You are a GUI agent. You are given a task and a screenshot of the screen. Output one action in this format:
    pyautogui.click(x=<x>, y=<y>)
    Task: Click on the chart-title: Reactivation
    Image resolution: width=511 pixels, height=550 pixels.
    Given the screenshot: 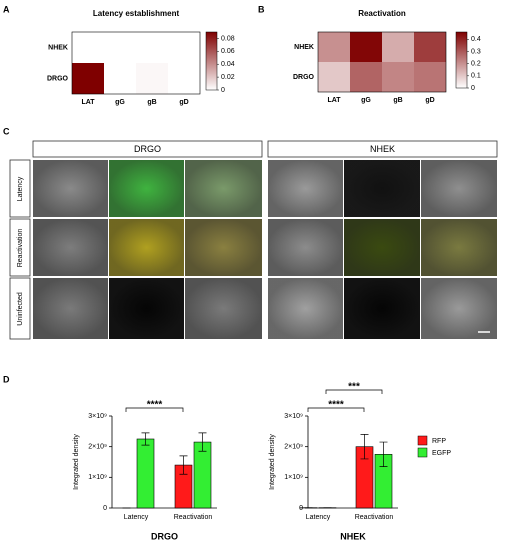 What is the action you would take?
    pyautogui.click(x=382, y=13)
    